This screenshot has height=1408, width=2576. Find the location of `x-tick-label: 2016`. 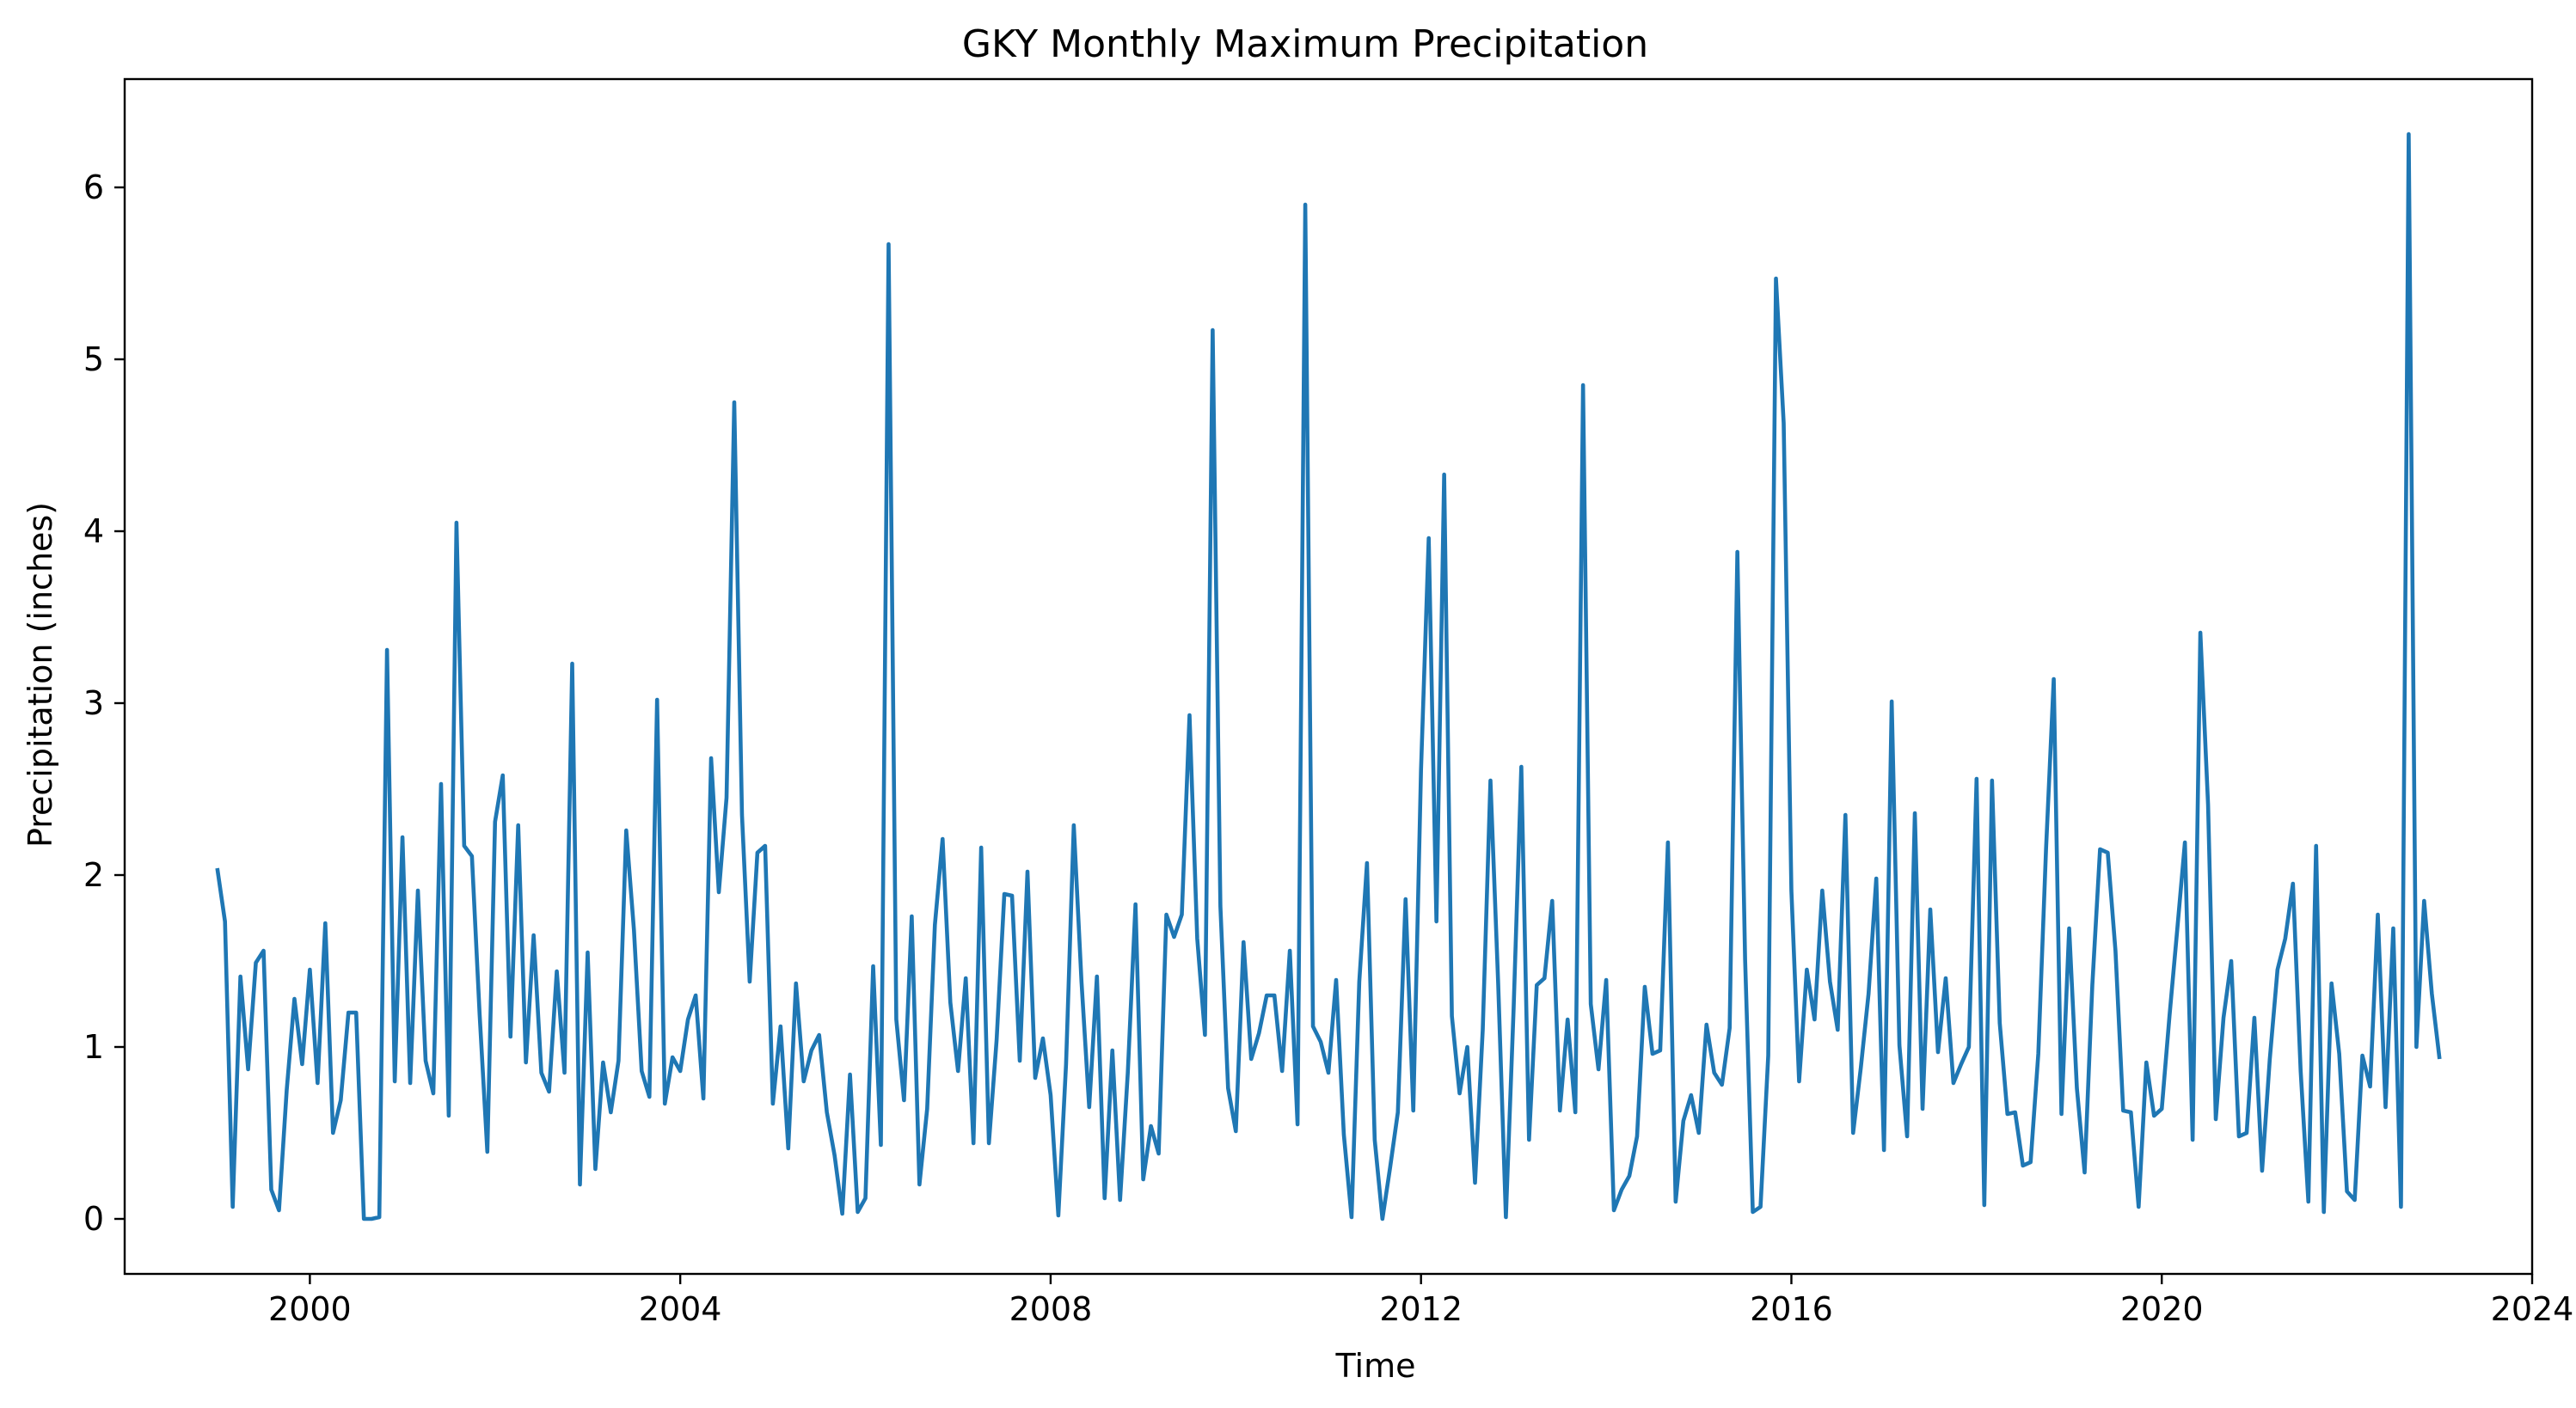

x-tick-label: 2016 is located at coordinates (1791, 1309).